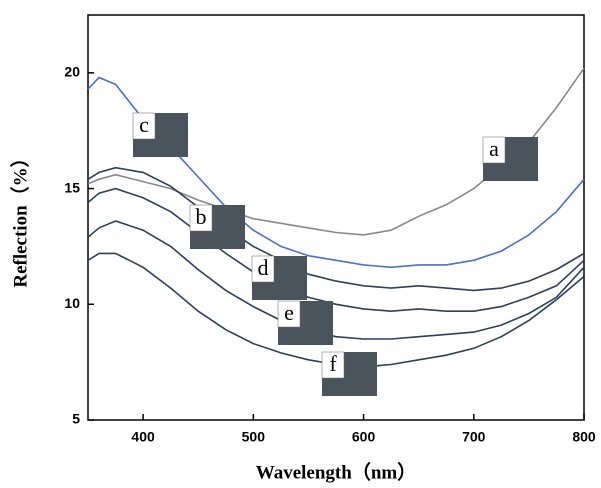 The image size is (601, 488). I want to click on series-label: e, so click(289, 312).